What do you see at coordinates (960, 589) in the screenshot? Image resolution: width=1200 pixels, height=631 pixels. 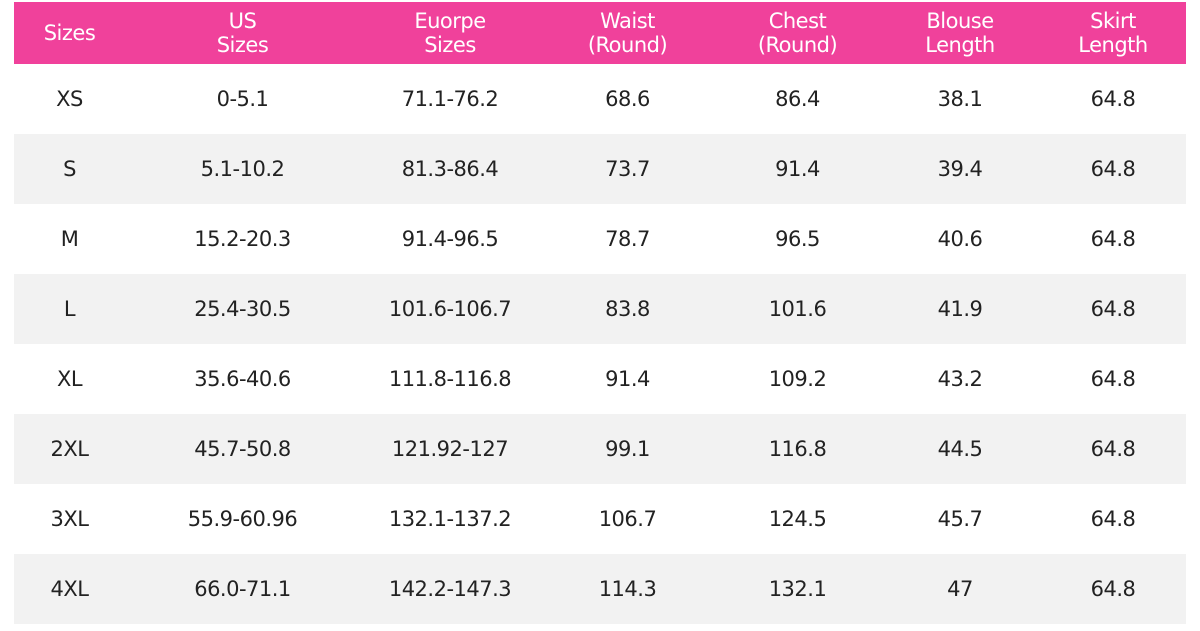 I see `table-cell: 47` at bounding box center [960, 589].